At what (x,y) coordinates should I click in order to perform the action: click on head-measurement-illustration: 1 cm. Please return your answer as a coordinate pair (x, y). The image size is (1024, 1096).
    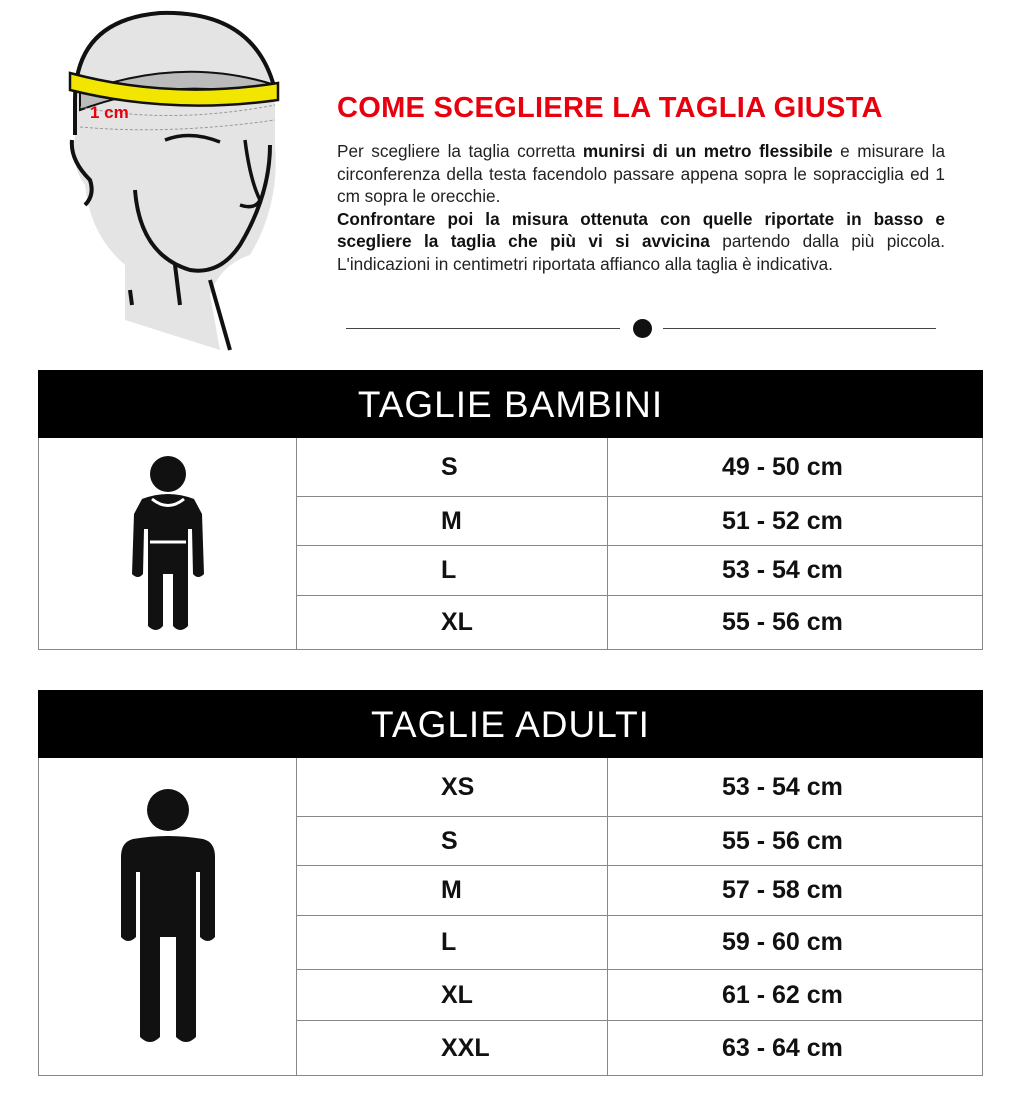
    Looking at the image, I should click on (174, 180).